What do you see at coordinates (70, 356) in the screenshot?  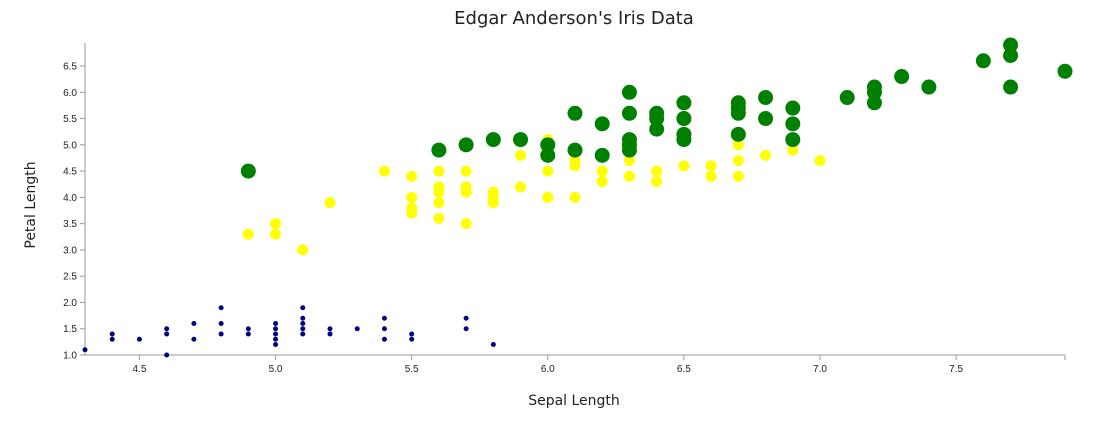 I see `y-tick-label: 1.0` at bounding box center [70, 356].